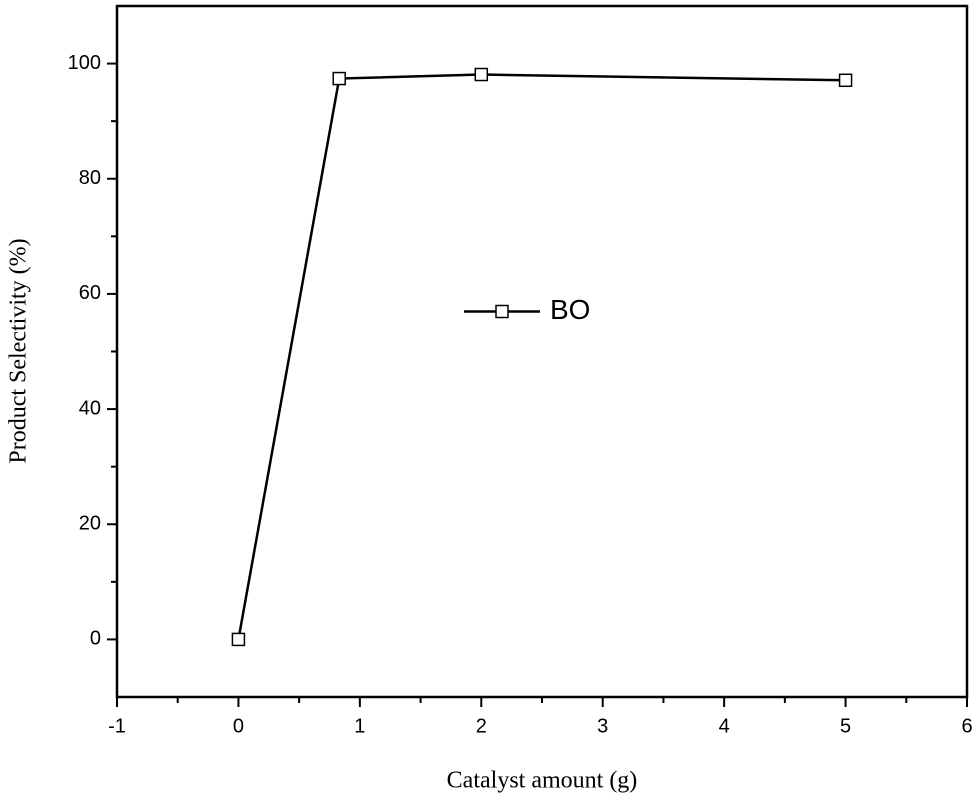  Describe the element at coordinates (502, 311) in the screenshot. I see `legend-marker` at that location.